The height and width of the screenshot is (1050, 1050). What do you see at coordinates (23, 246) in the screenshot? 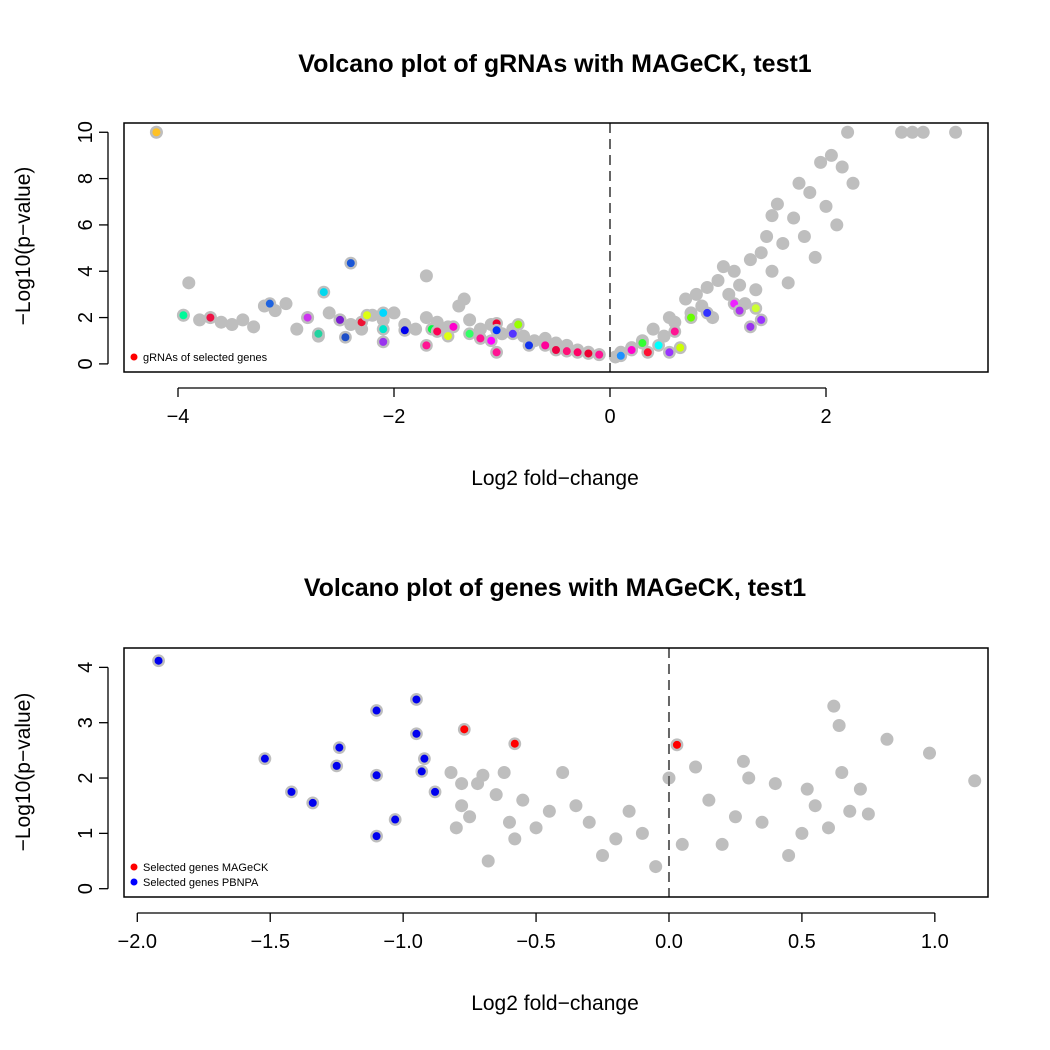
I see `y-axis-label: −Log10(p−value)` at bounding box center [23, 246].